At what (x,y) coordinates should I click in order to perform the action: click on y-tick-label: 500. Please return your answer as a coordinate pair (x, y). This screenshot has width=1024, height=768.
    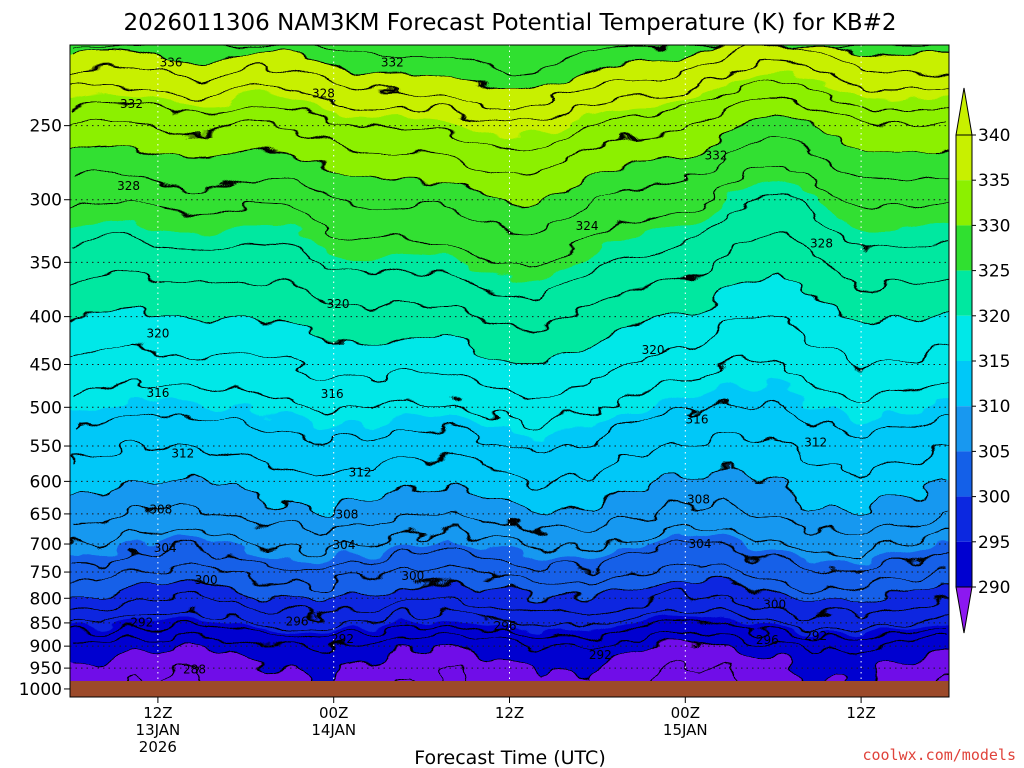
    Looking at the image, I should click on (46, 408).